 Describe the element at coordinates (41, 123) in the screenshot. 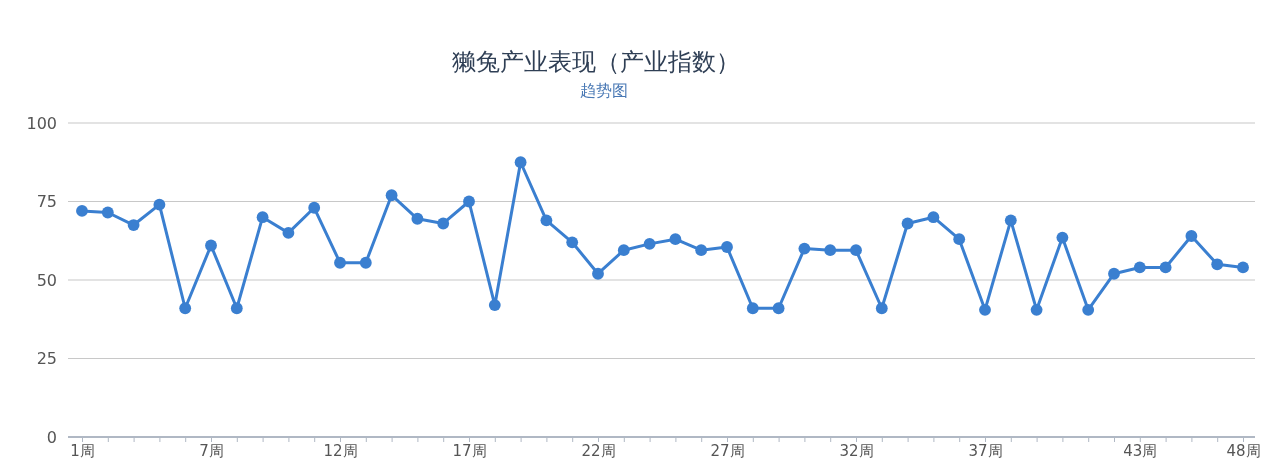

I see `y-tick-label: 100` at that location.